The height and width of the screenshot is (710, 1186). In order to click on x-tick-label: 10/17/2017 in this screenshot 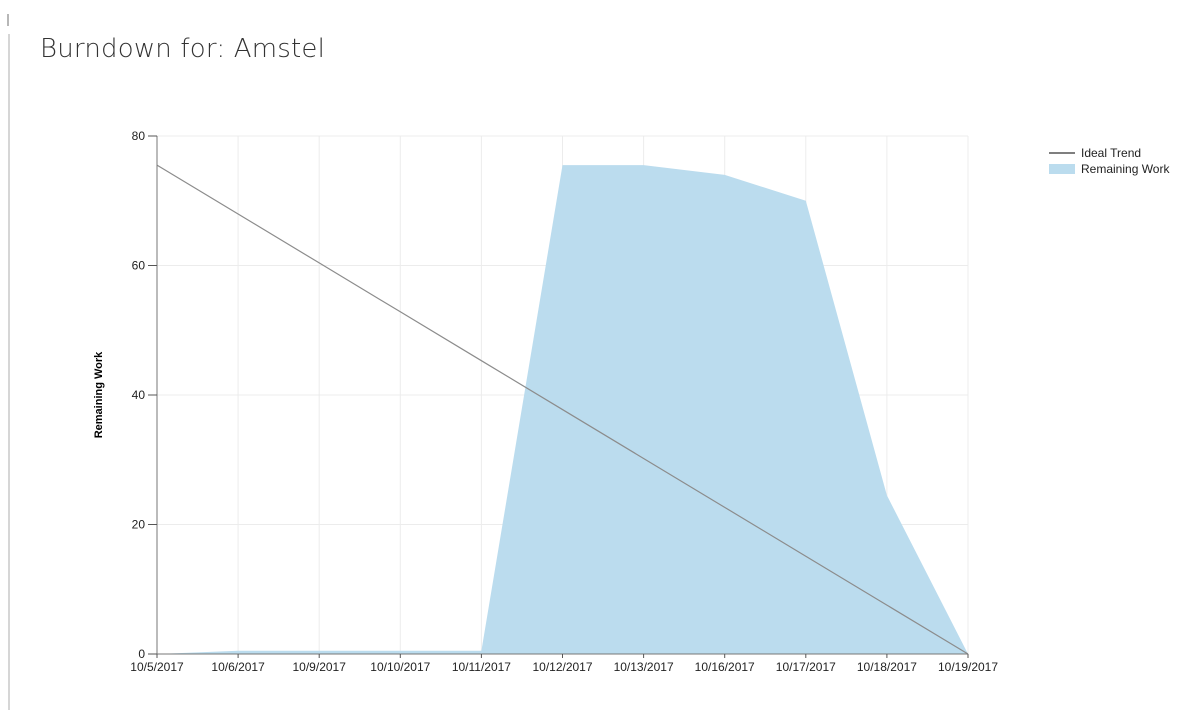, I will do `click(806, 667)`.